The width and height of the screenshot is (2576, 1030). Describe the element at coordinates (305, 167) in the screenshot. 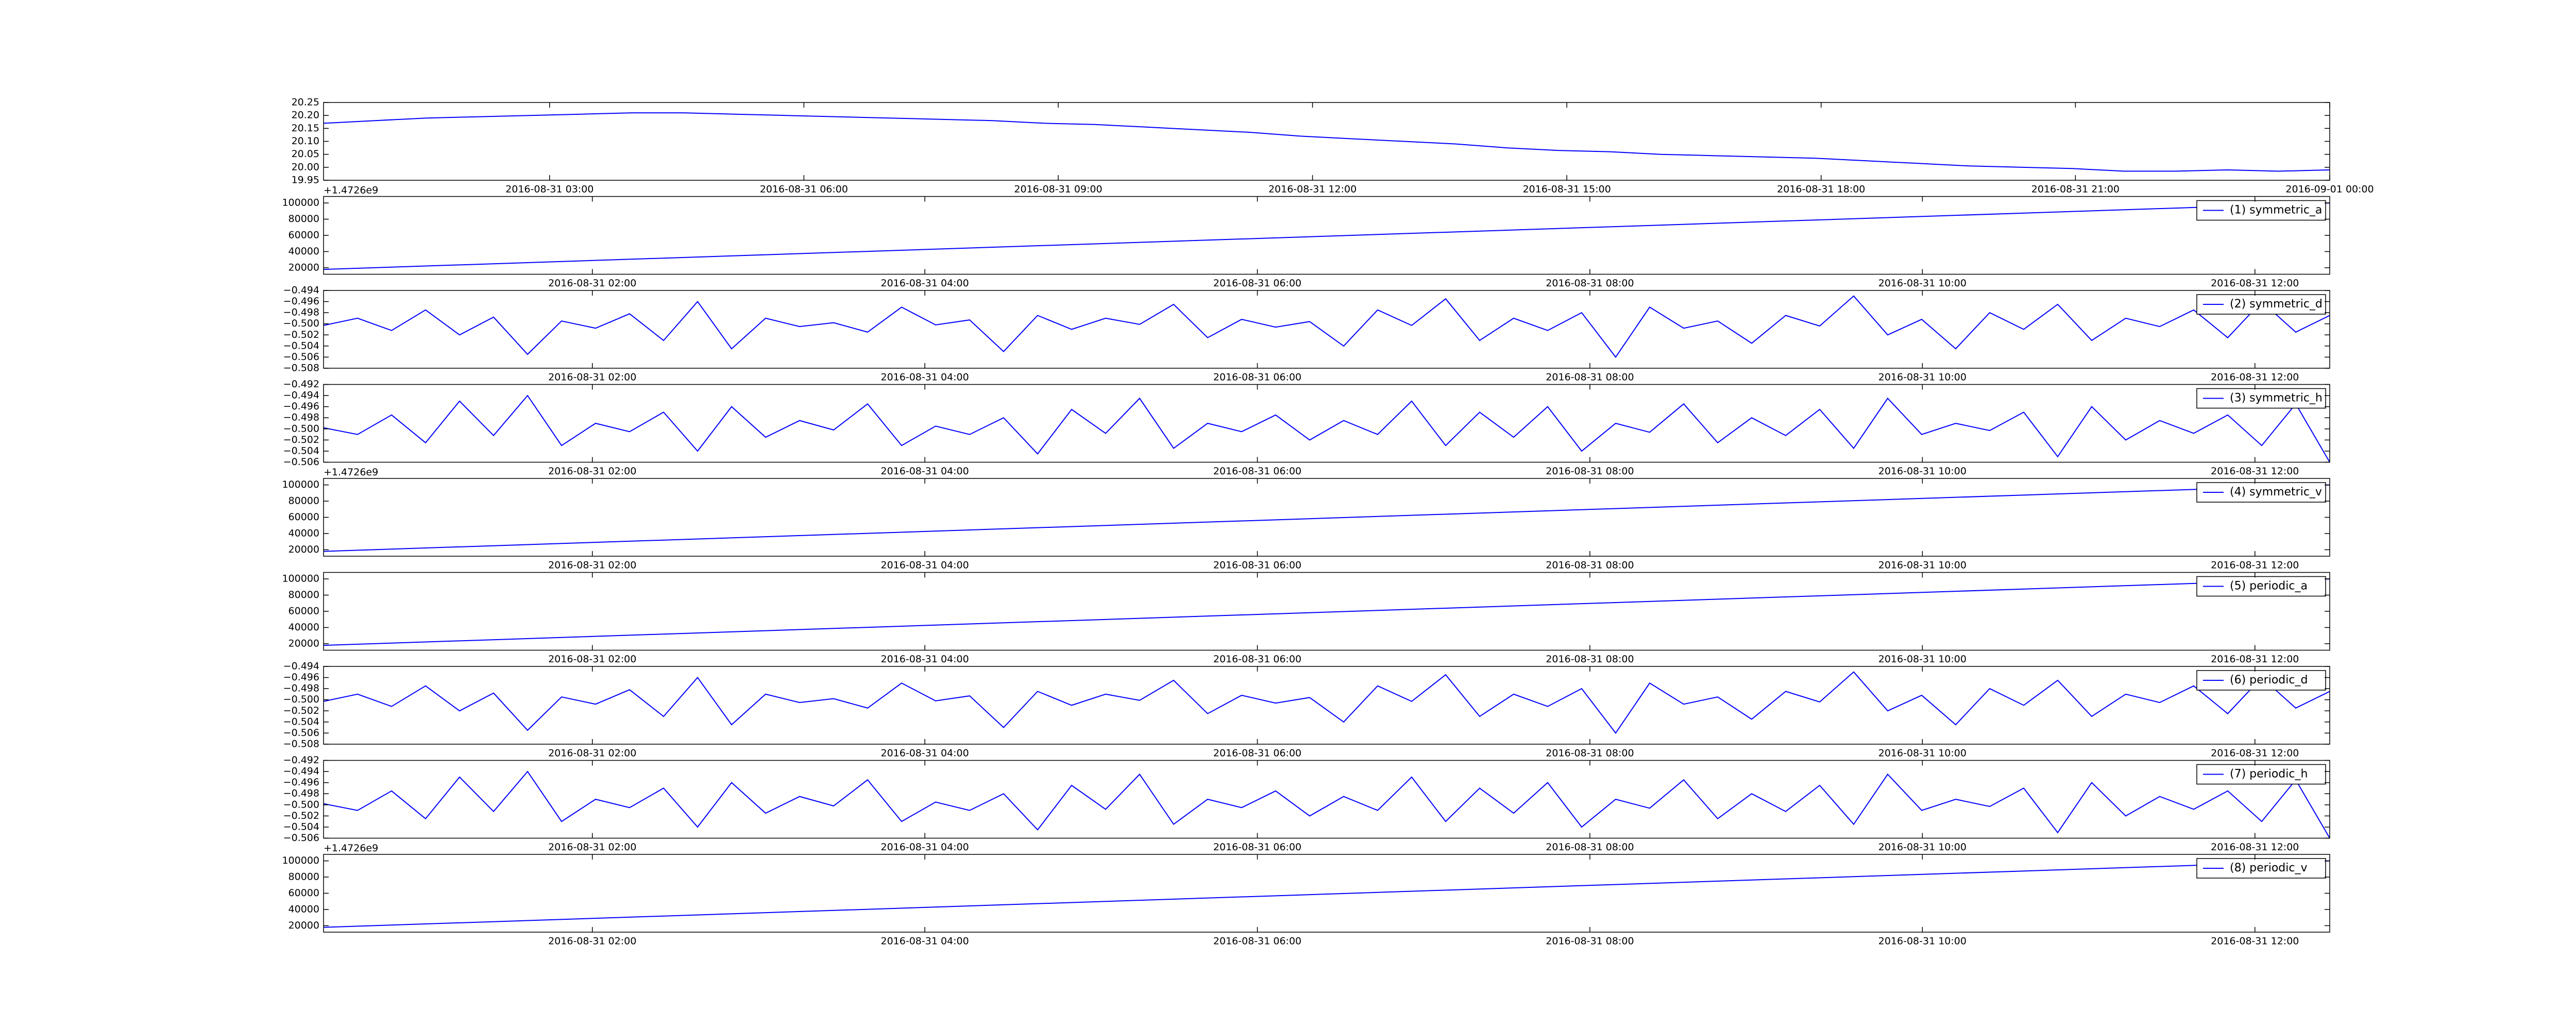

I see `y-tick-label: 20.00` at that location.